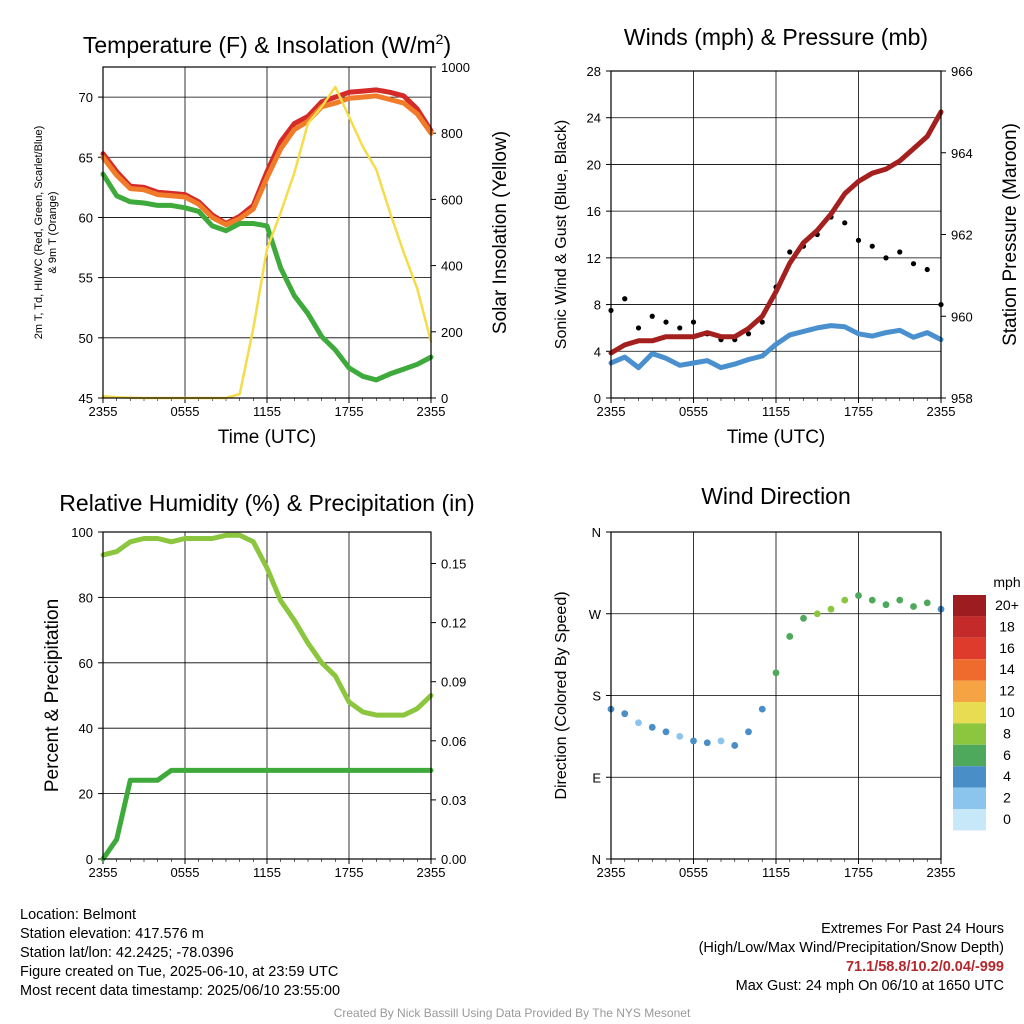 Image resolution: width=1024 pixels, height=1024 pixels. I want to click on y2-tick-label: 800, so click(452, 133).